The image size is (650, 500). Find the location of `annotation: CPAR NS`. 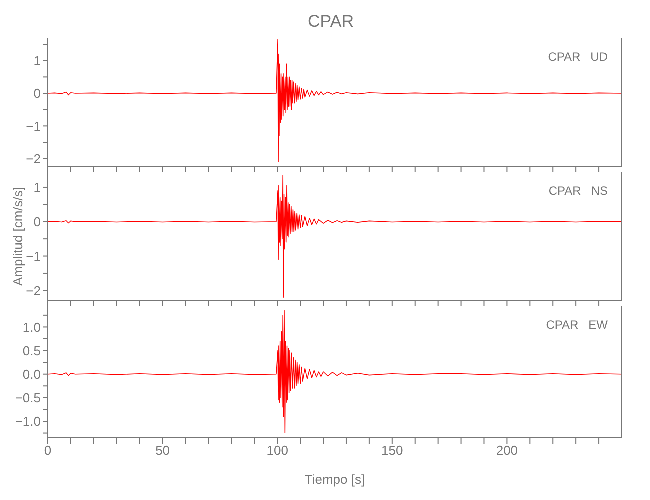

annotation: CPAR NS is located at coordinates (578, 191).